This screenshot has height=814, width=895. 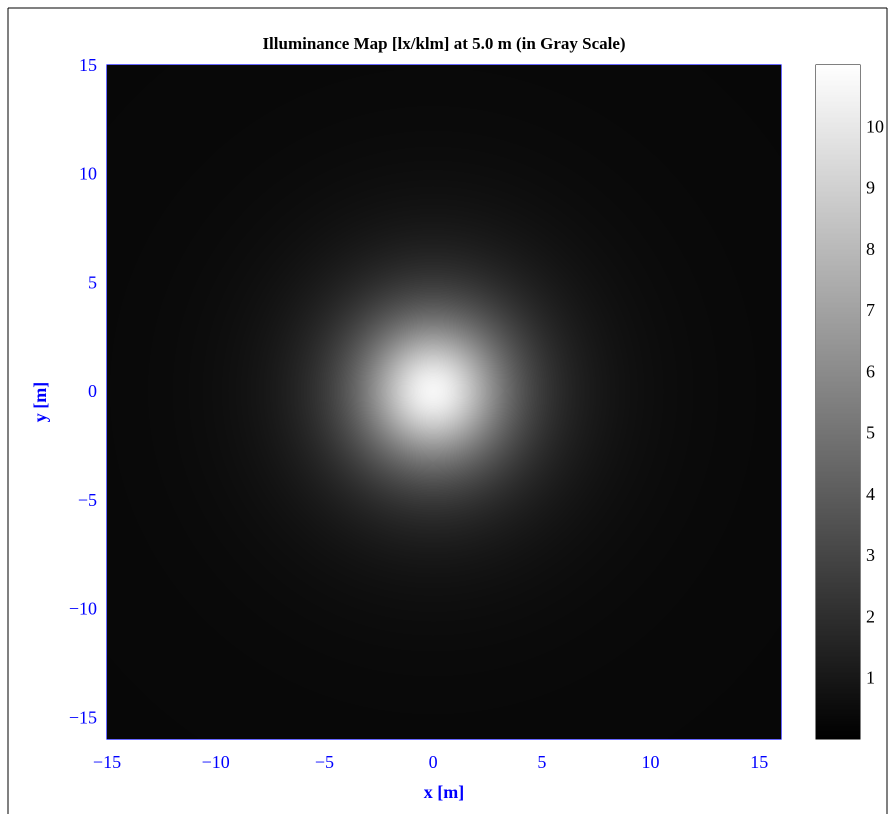 What do you see at coordinates (870, 310) in the screenshot?
I see `colorbar-tick-label: 7` at bounding box center [870, 310].